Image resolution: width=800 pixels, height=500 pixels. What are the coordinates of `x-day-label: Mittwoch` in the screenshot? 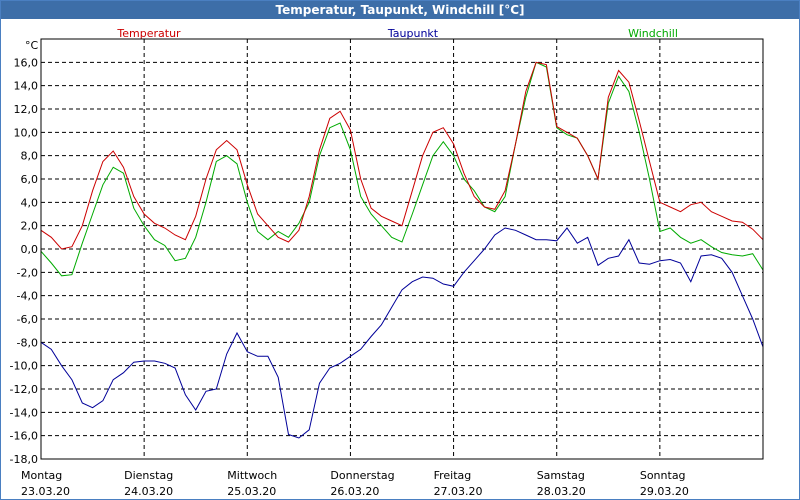 It's located at (252, 475).